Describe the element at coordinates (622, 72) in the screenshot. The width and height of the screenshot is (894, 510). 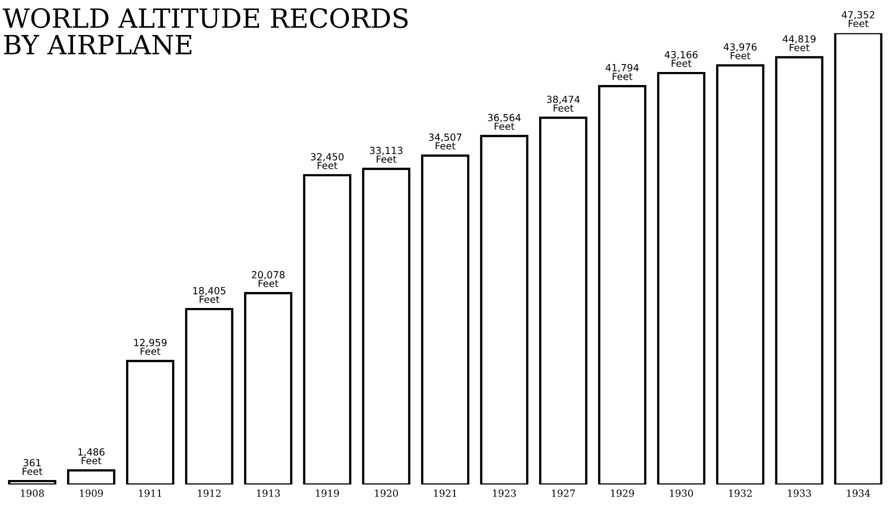
I see `data-label: 41,794 Feet` at that location.